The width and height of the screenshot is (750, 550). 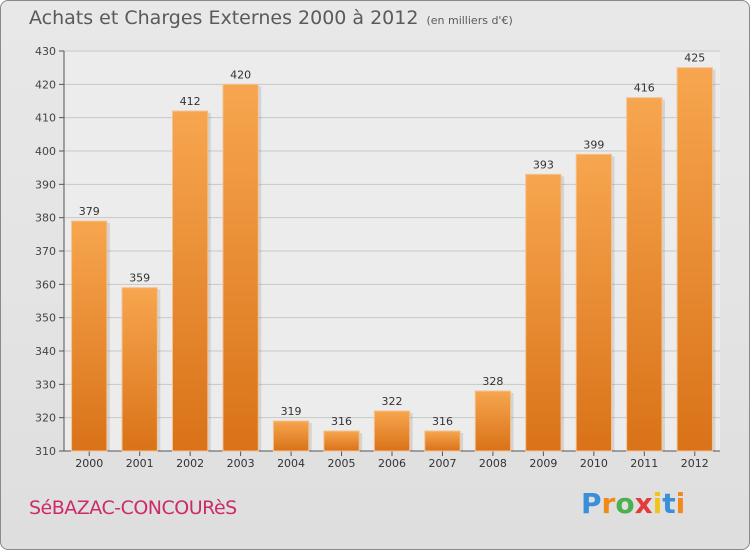 What do you see at coordinates (543, 463) in the screenshot?
I see `x-tick-label: 2009` at bounding box center [543, 463].